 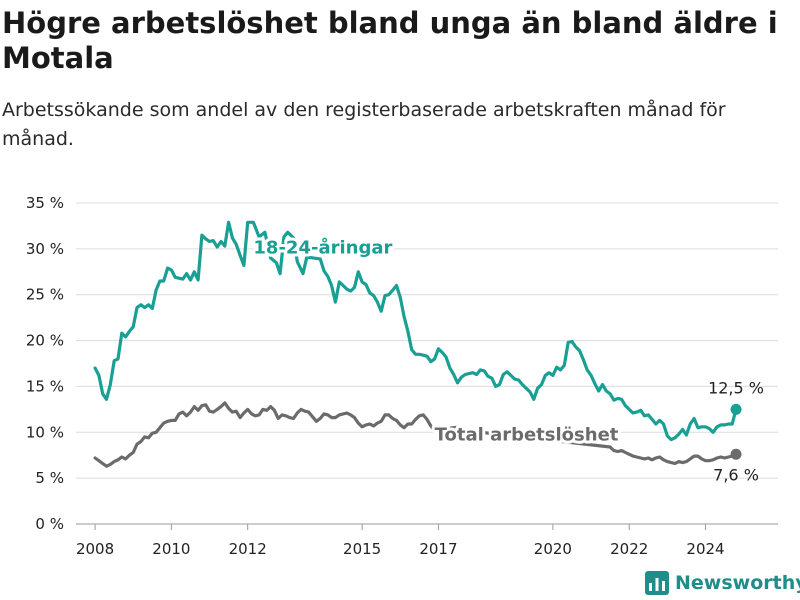 I want to click on y-tick-label: 20 %, so click(x=45, y=341).